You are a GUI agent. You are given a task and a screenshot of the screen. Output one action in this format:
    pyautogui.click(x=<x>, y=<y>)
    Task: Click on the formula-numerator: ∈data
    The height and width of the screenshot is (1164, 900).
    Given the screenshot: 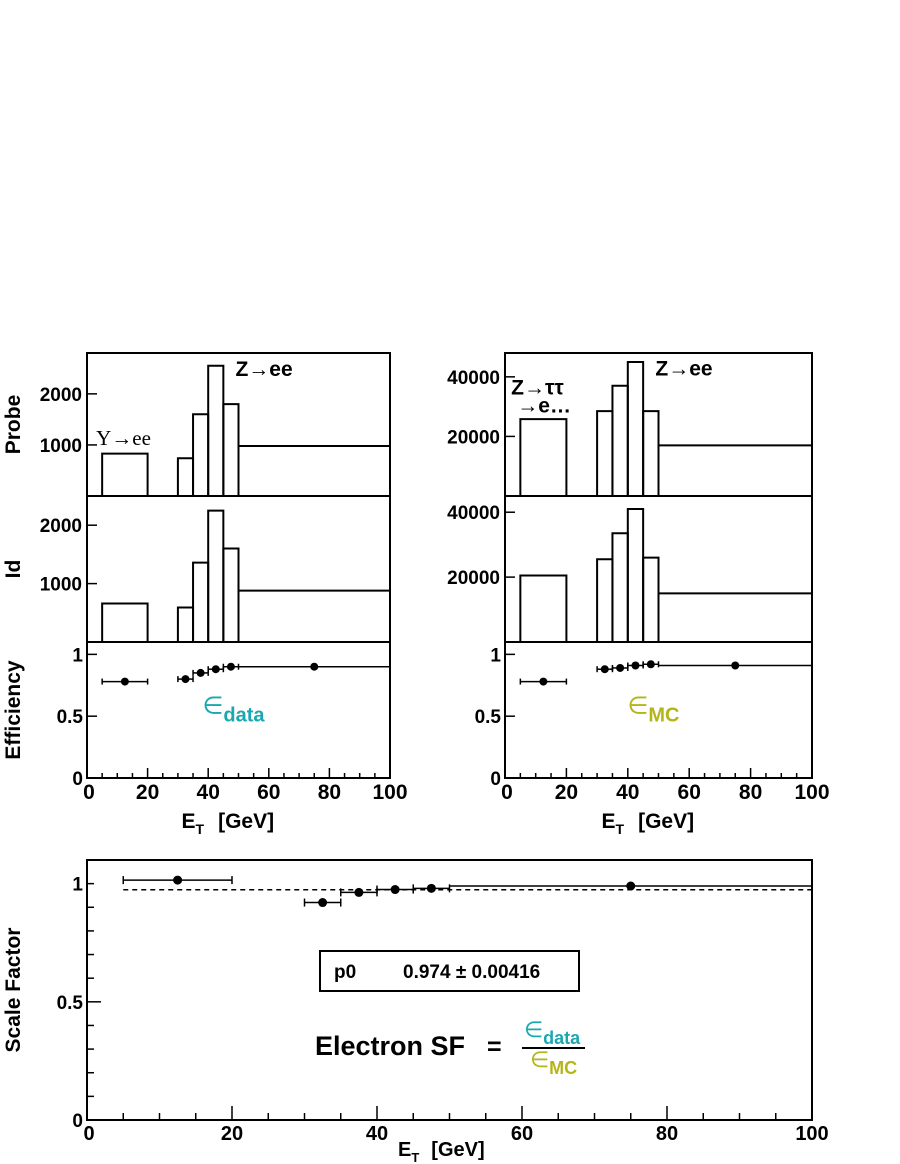 What is the action you would take?
    pyautogui.click(x=552, y=1032)
    